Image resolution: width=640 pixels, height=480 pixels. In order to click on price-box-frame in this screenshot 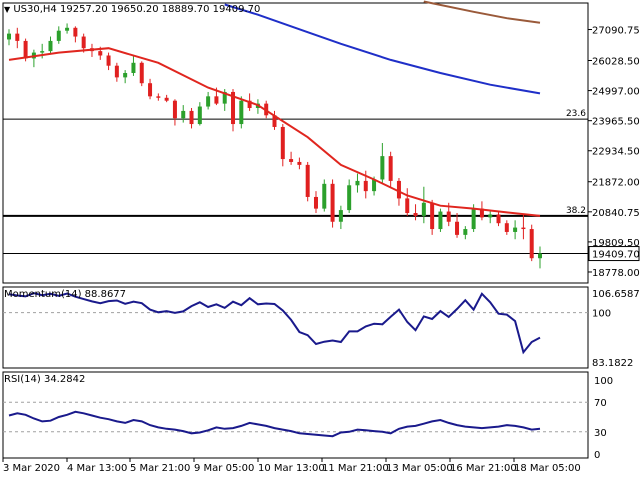, I will do `click(614, 254)`.